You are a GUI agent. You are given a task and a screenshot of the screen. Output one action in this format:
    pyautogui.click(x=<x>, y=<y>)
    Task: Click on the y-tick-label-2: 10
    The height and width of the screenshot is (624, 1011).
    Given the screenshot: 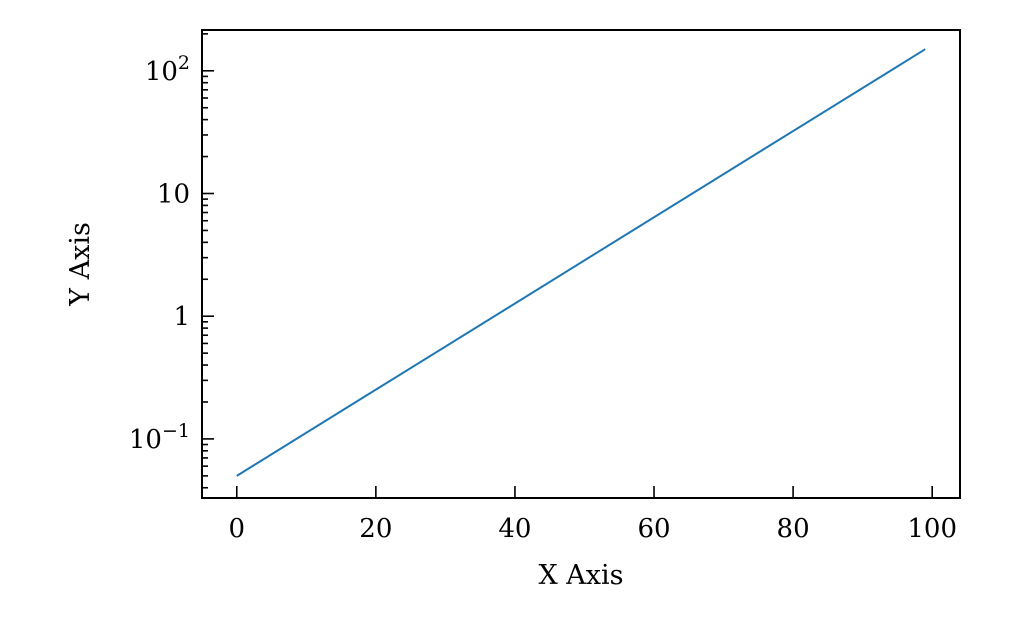 What is the action you would take?
    pyautogui.click(x=173, y=195)
    